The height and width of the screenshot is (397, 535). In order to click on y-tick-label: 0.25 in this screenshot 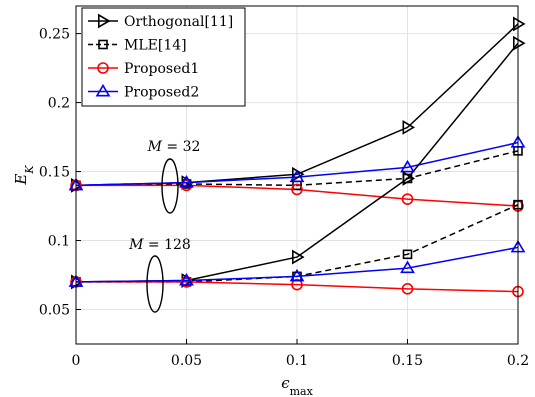, I will do `click(54, 35)`.